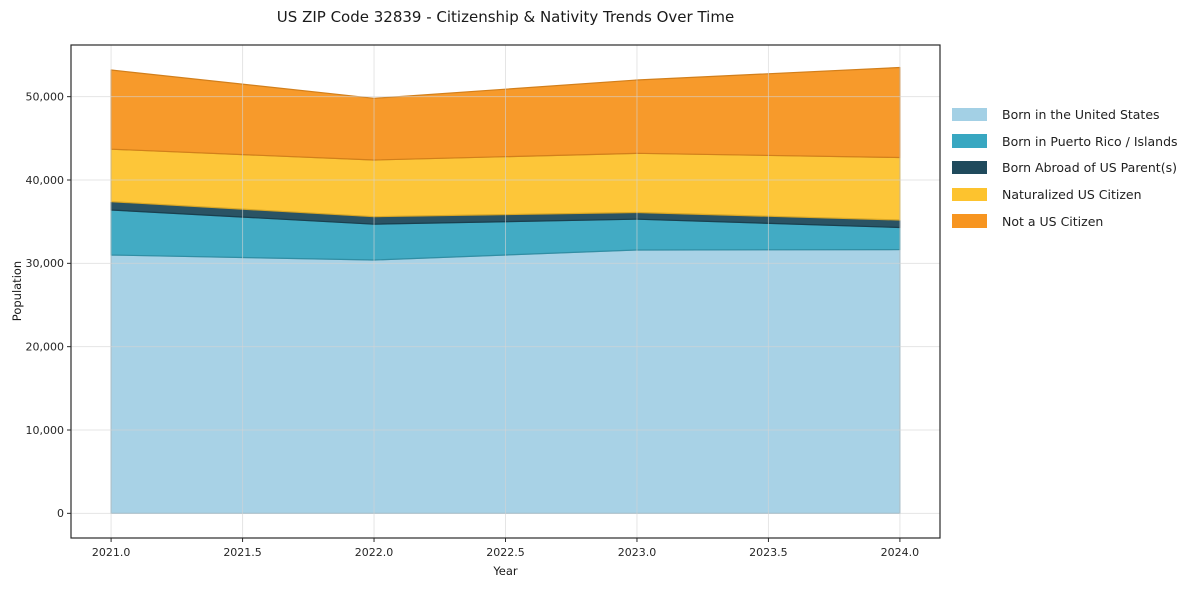 The width and height of the screenshot is (1189, 590). I want to click on y-tick-label: 30,000, so click(45, 263).